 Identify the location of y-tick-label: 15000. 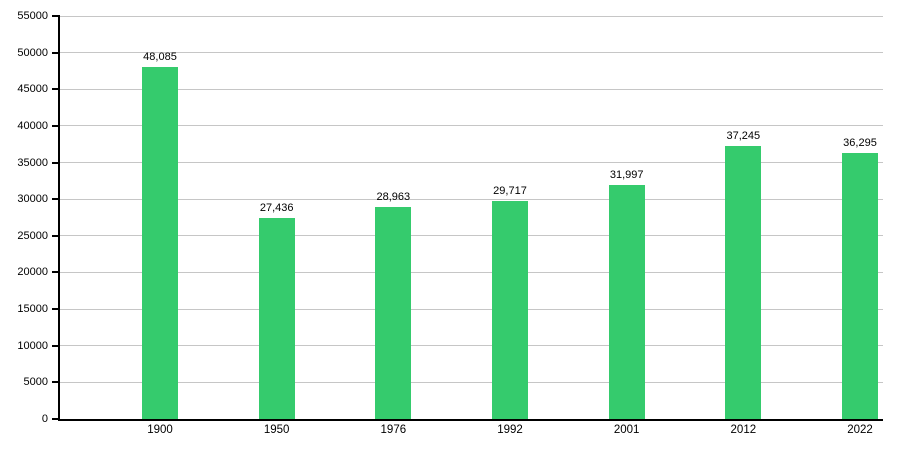
(32, 309).